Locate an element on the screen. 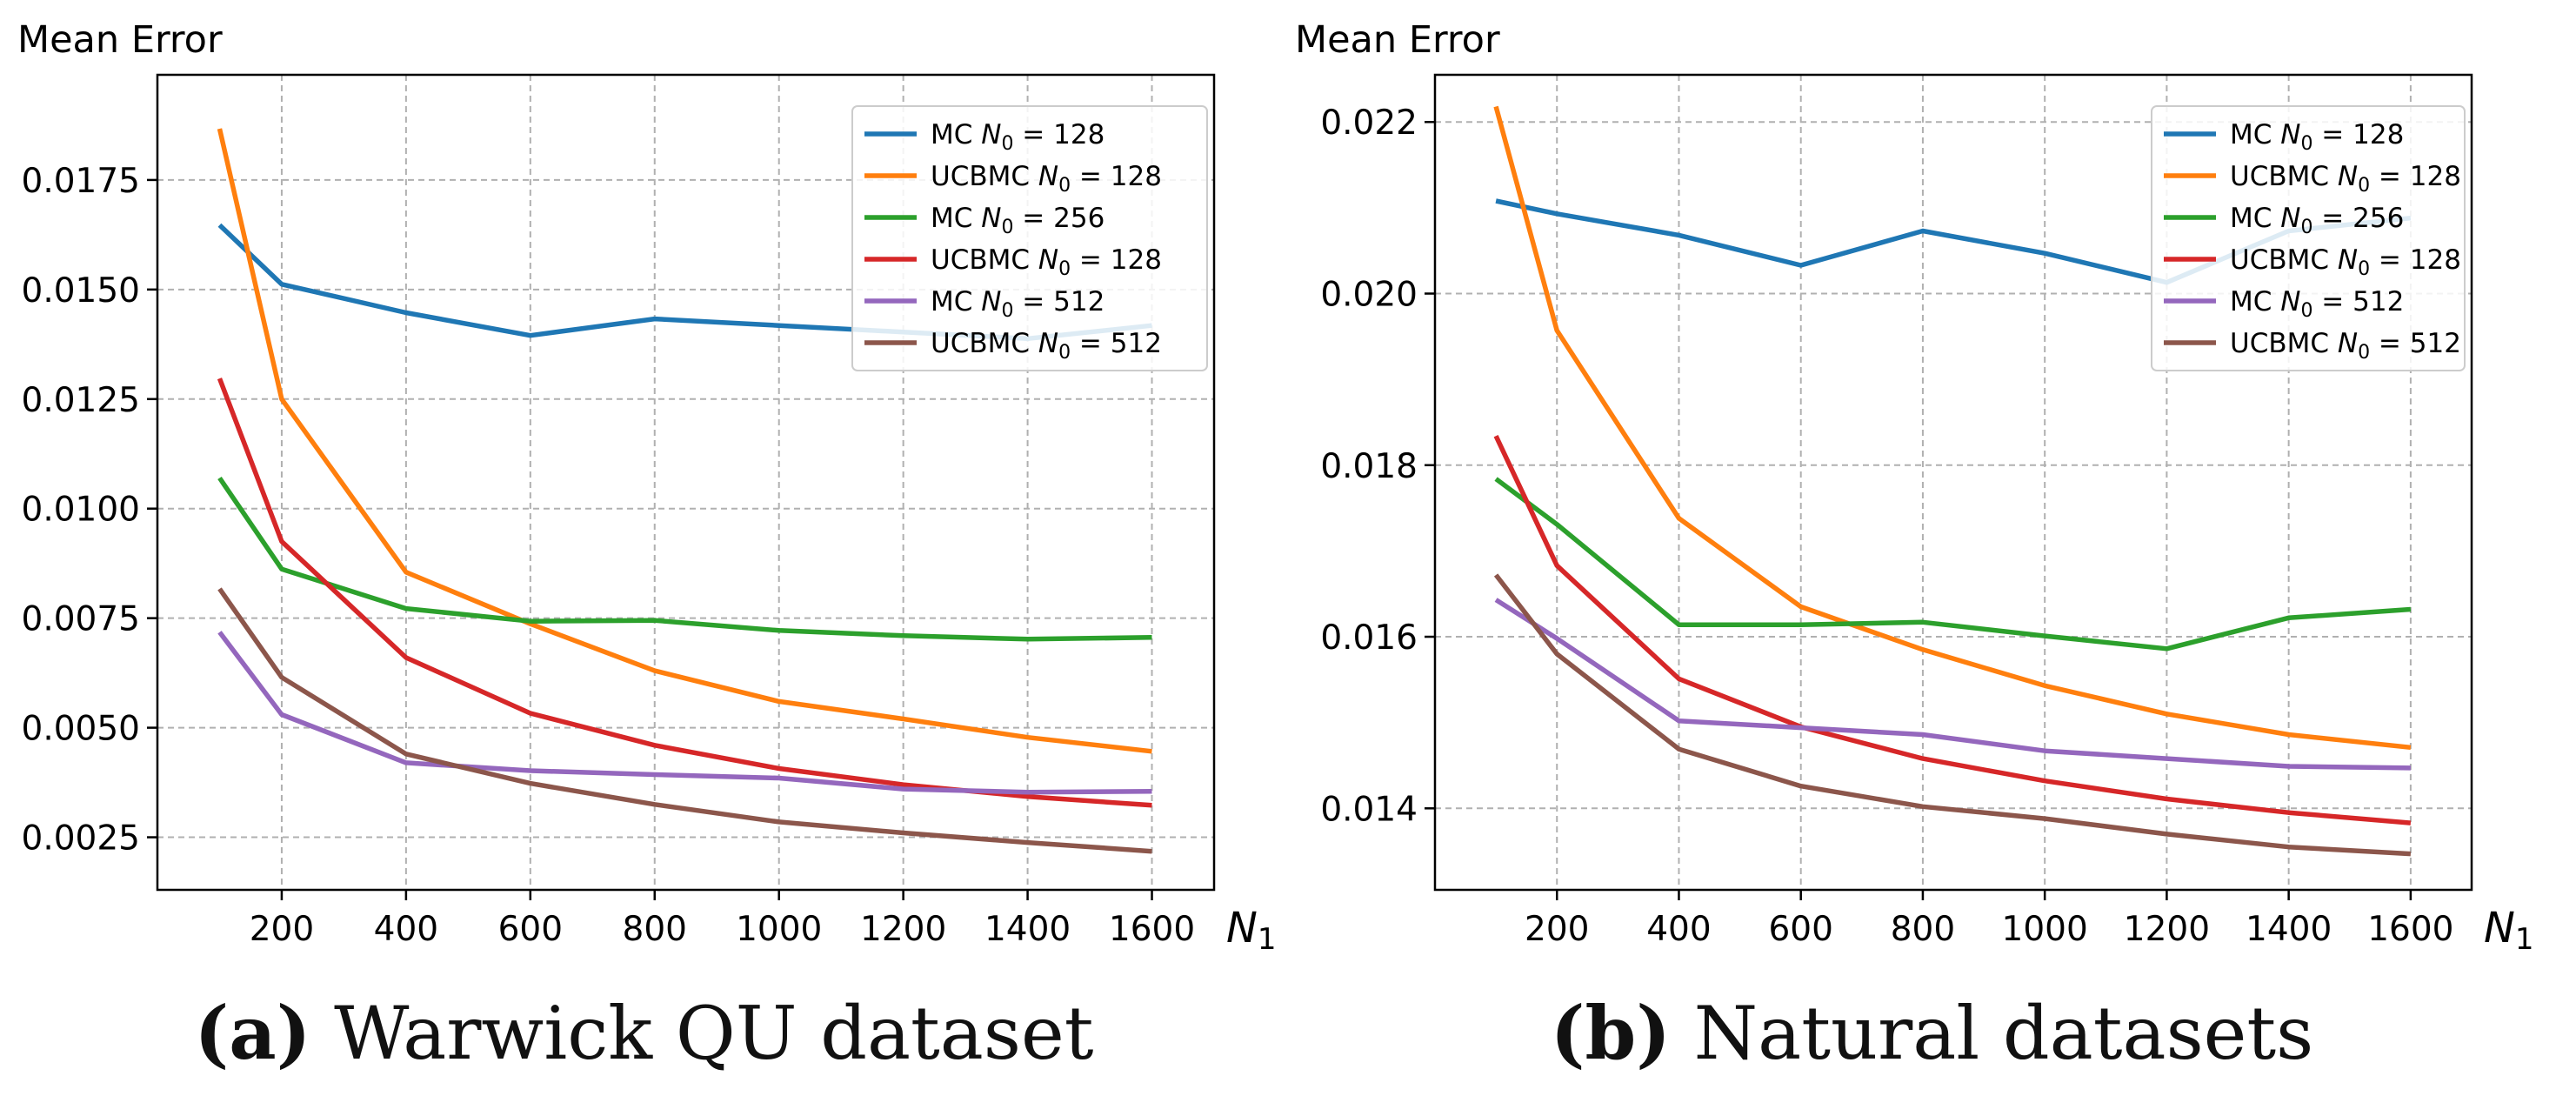  caption-b-text: Natural datasets is located at coordinates (1992, 1033).